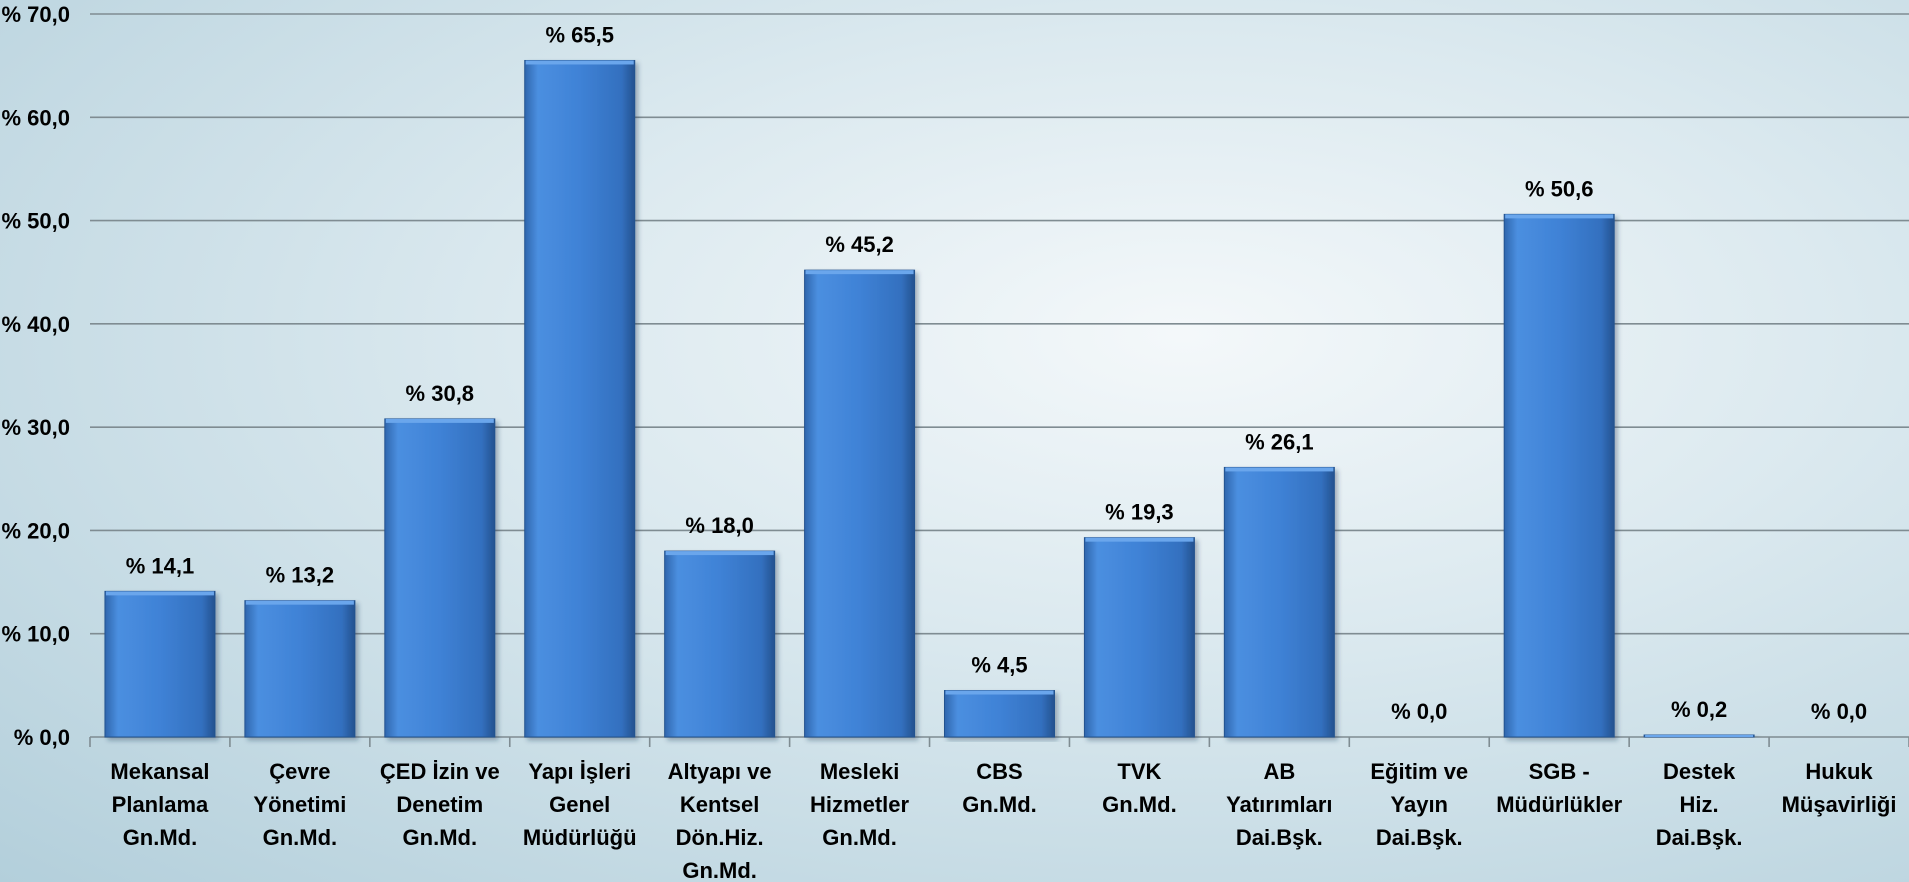 The image size is (1909, 882). I want to click on category-label-line: Hukuk, so click(1839, 771).